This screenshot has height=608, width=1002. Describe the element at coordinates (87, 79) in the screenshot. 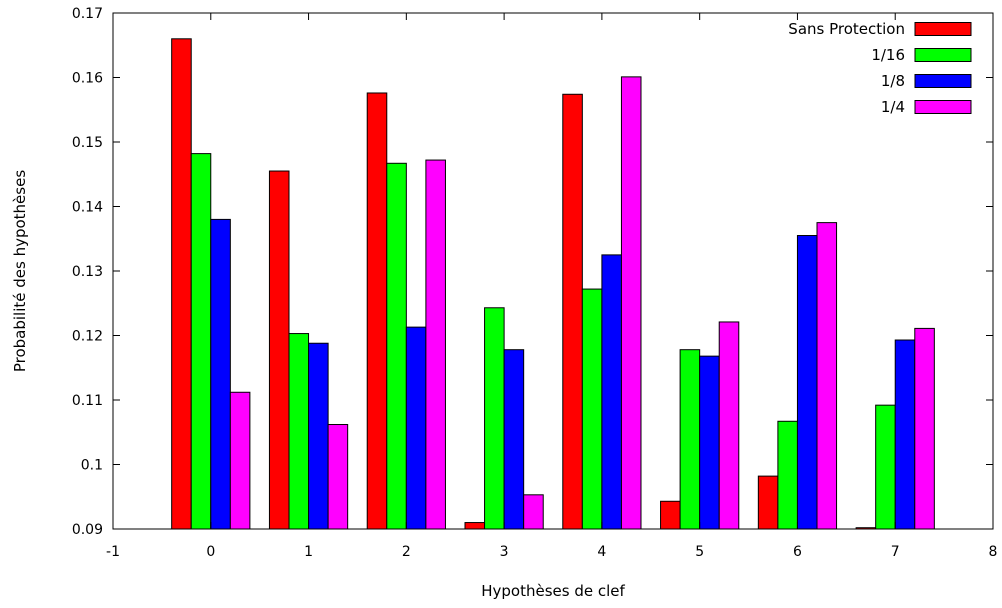

I see `y-tick-label: 0.16` at that location.